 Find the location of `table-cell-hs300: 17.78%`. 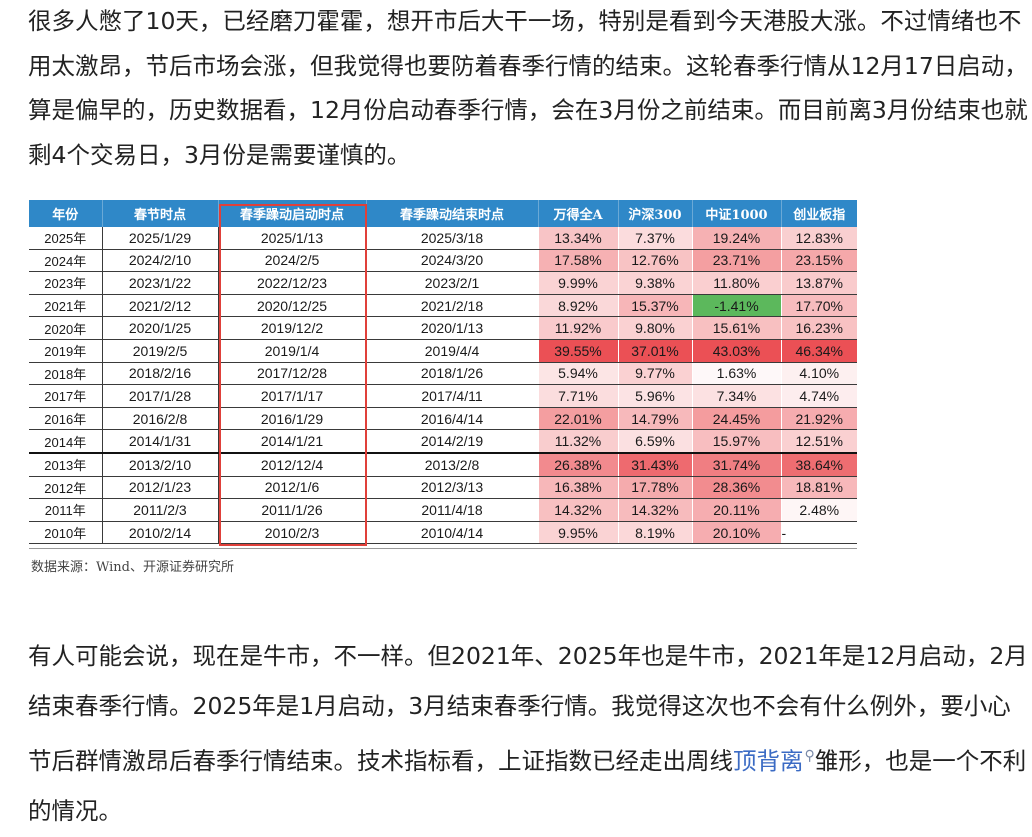

table-cell-hs300: 17.78% is located at coordinates (654, 488).